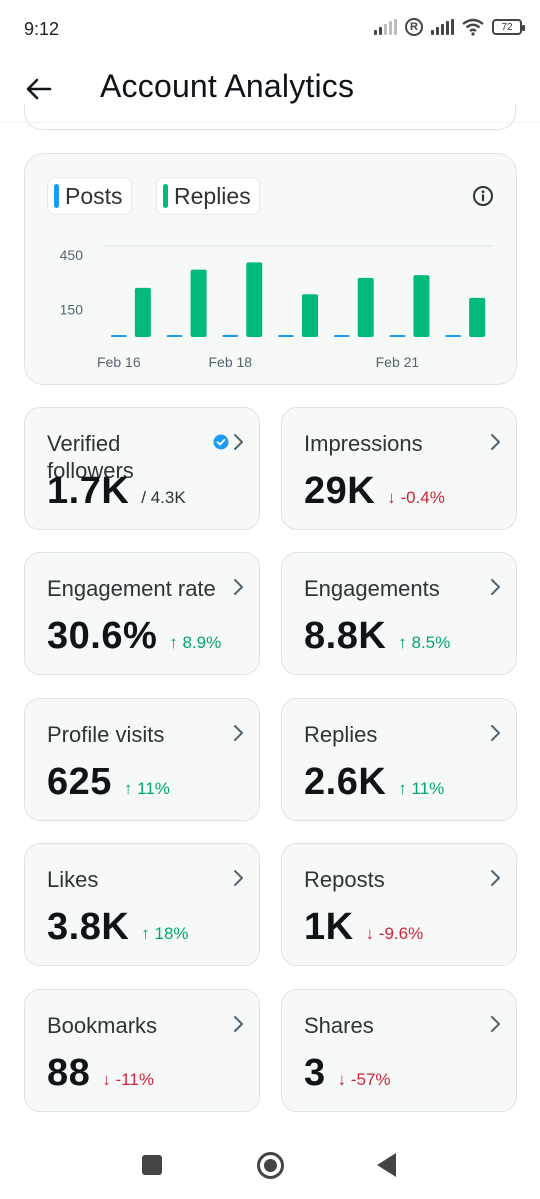 The height and width of the screenshot is (1199, 540). Describe the element at coordinates (195, 642) in the screenshot. I see `metric-change: ↑ 8.9%` at that location.